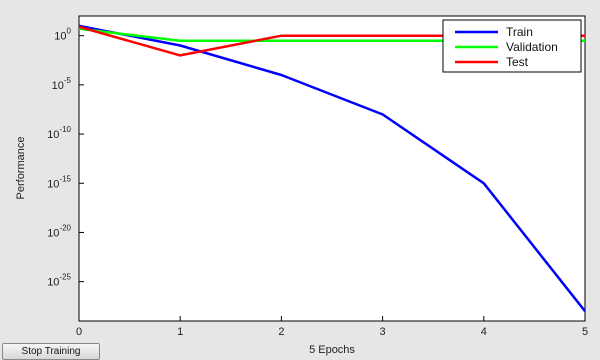  What do you see at coordinates (332, 327) in the screenshot?
I see `x-axis-ticks: 0 1 2 3 4 5` at bounding box center [332, 327].